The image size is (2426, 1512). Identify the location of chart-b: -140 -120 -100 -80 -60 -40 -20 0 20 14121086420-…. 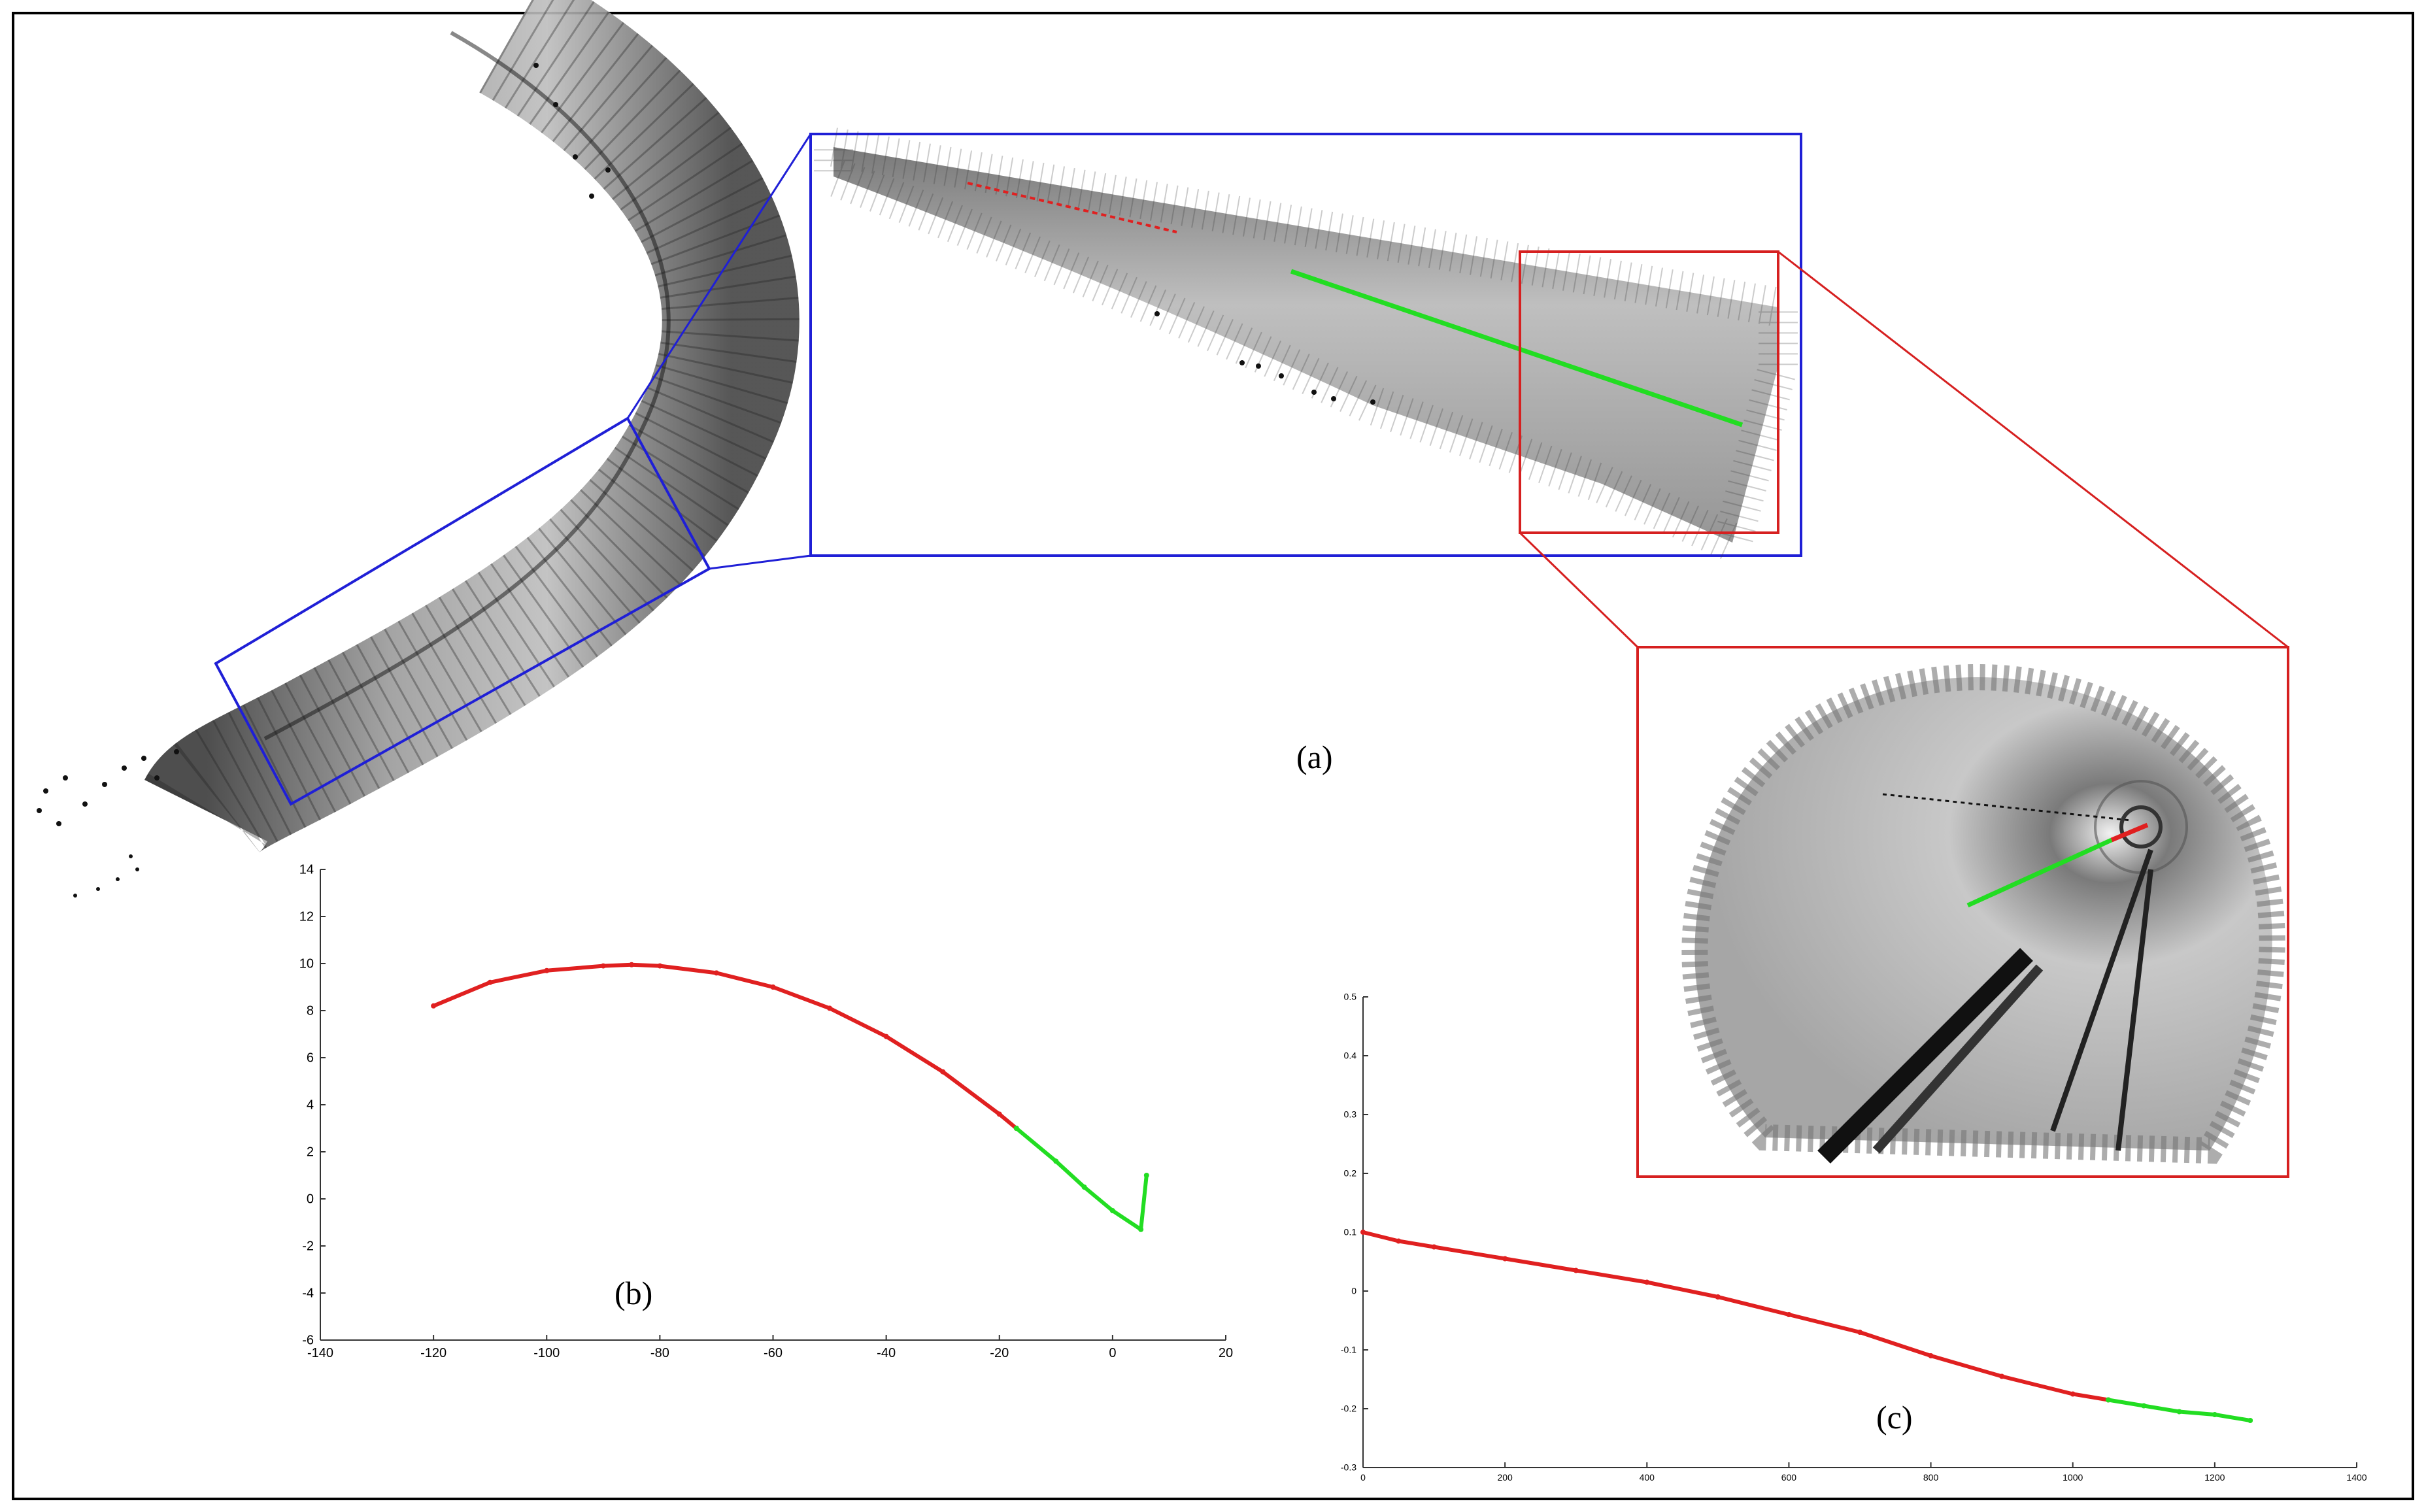
(766, 1111).